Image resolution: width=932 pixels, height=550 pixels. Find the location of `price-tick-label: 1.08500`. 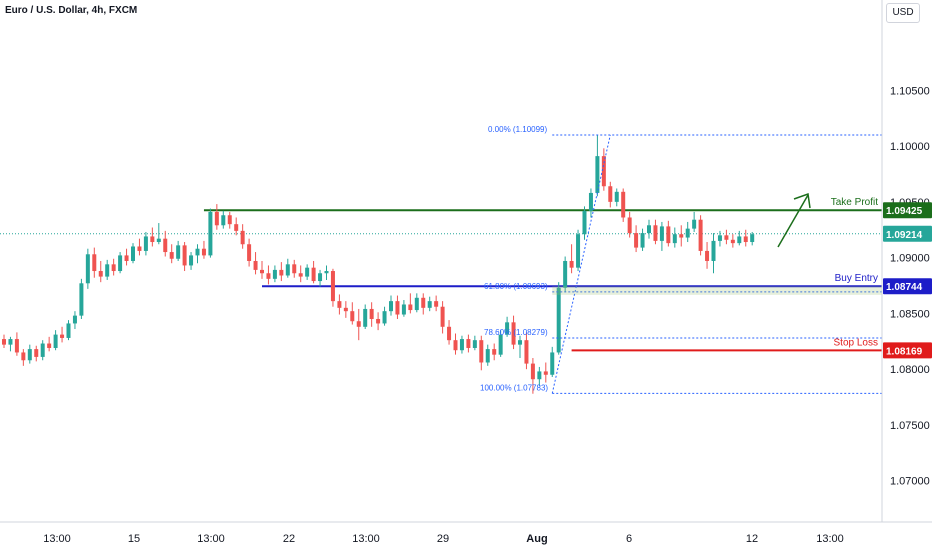

price-tick-label: 1.08500 is located at coordinates (910, 314).